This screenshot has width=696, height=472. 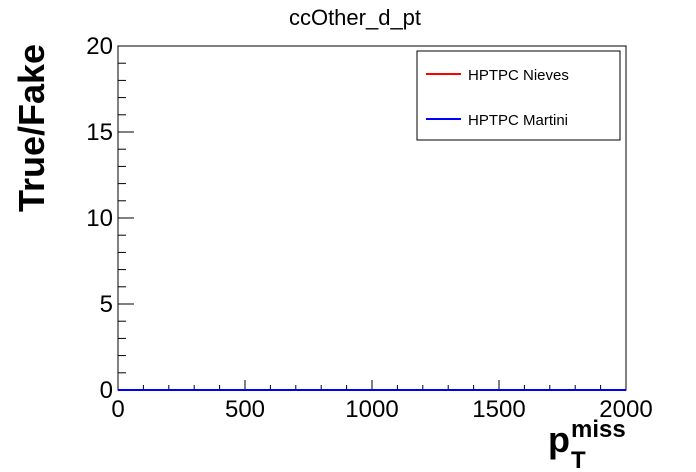 What do you see at coordinates (587, 444) in the screenshot?
I see `x-axis-label: p miss T` at bounding box center [587, 444].